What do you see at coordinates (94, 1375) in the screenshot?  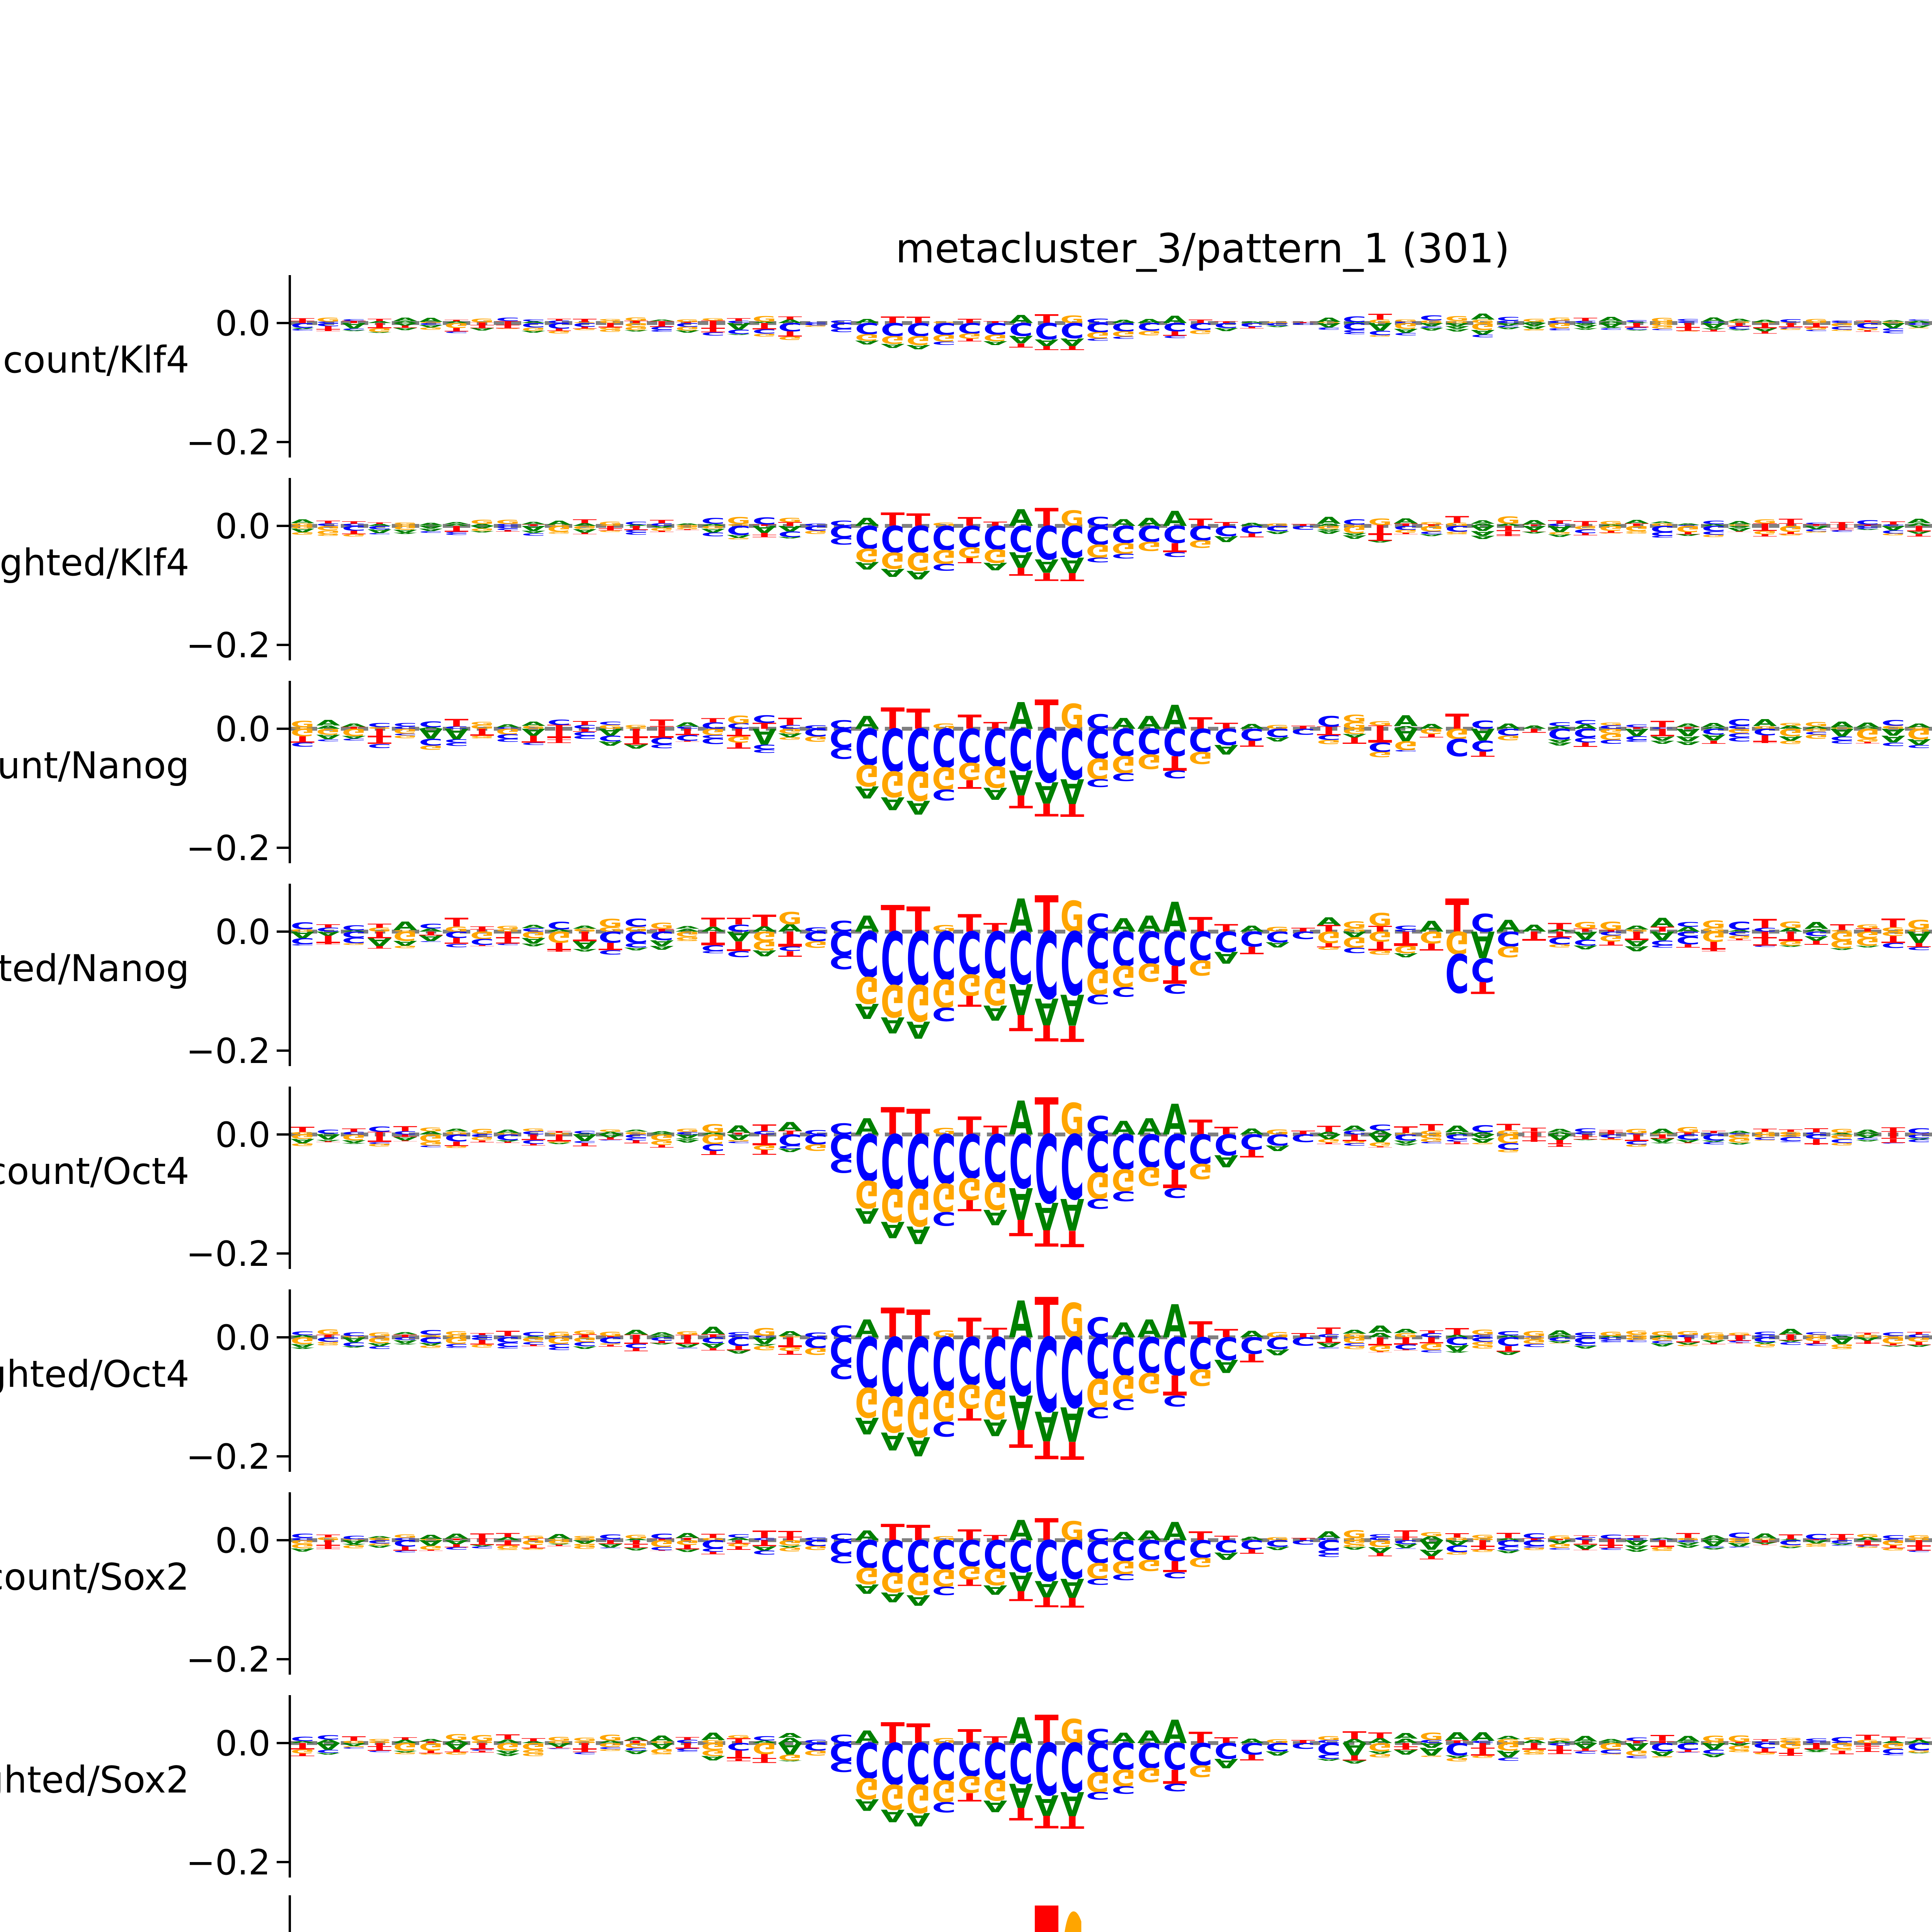 I see `row-label: weighted/Oct4` at bounding box center [94, 1375].